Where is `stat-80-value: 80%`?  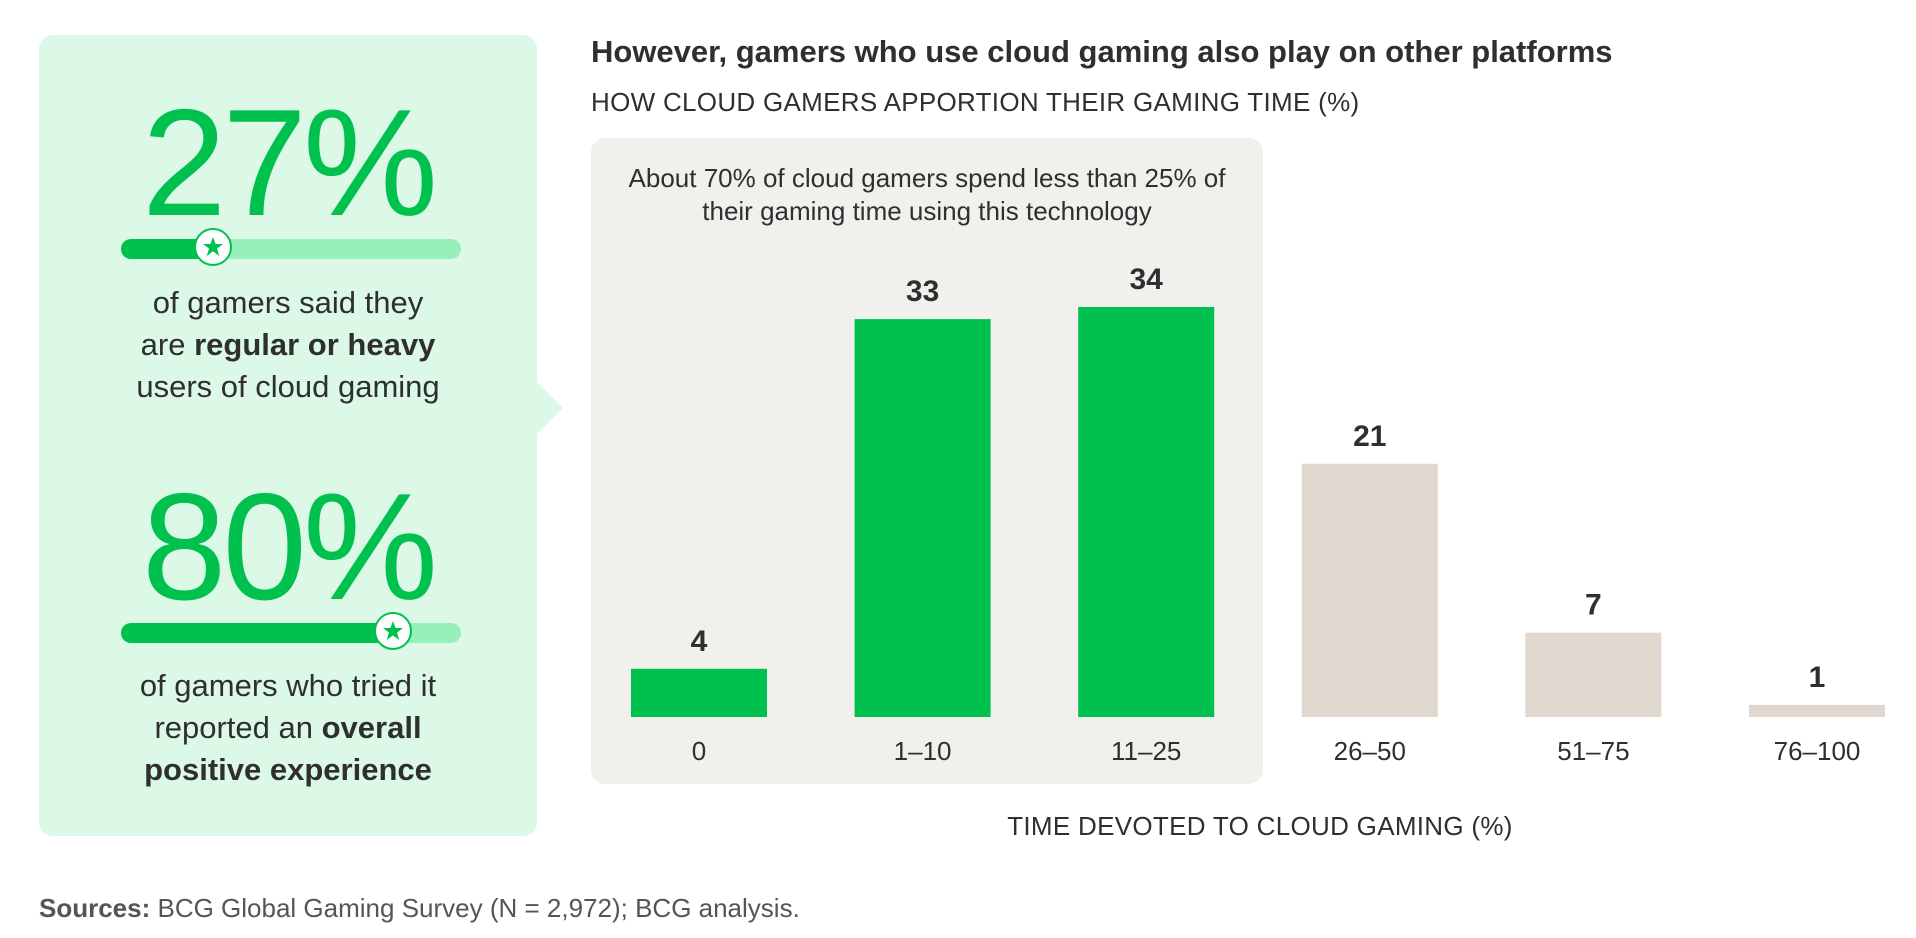
stat-80-value: 80% is located at coordinates (289, 547).